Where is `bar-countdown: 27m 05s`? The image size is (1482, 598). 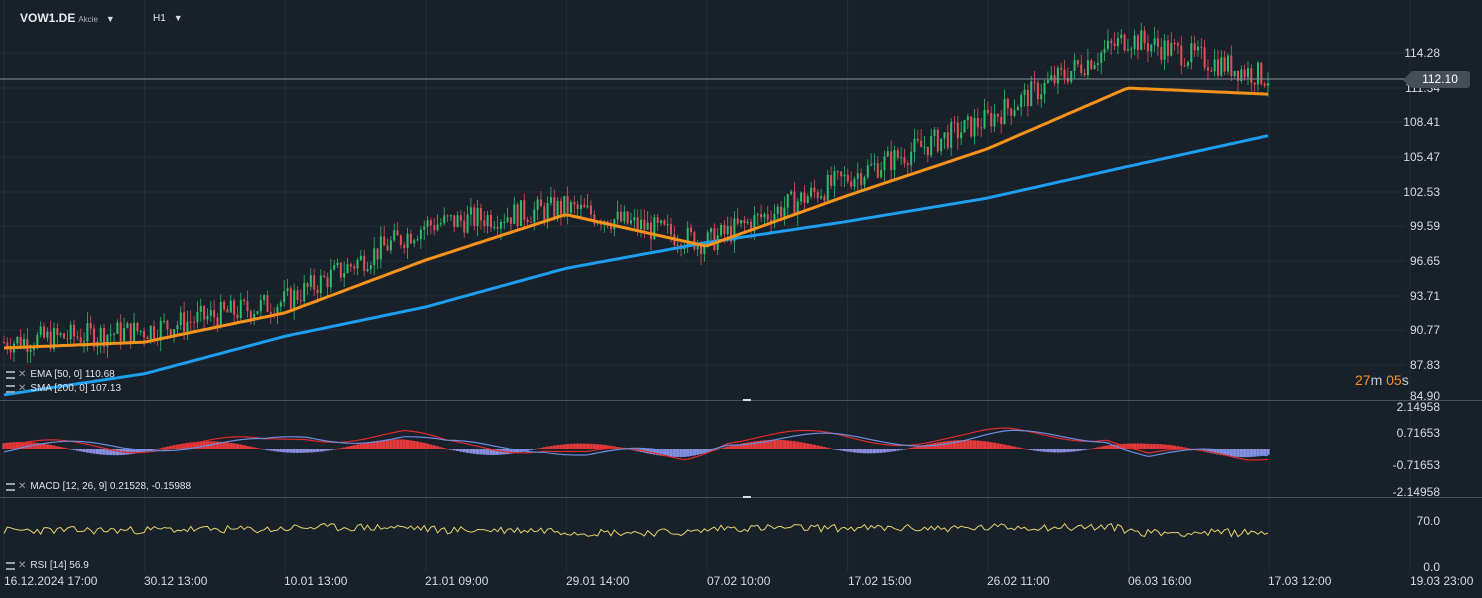 bar-countdown: 27m 05s is located at coordinates (1382, 380).